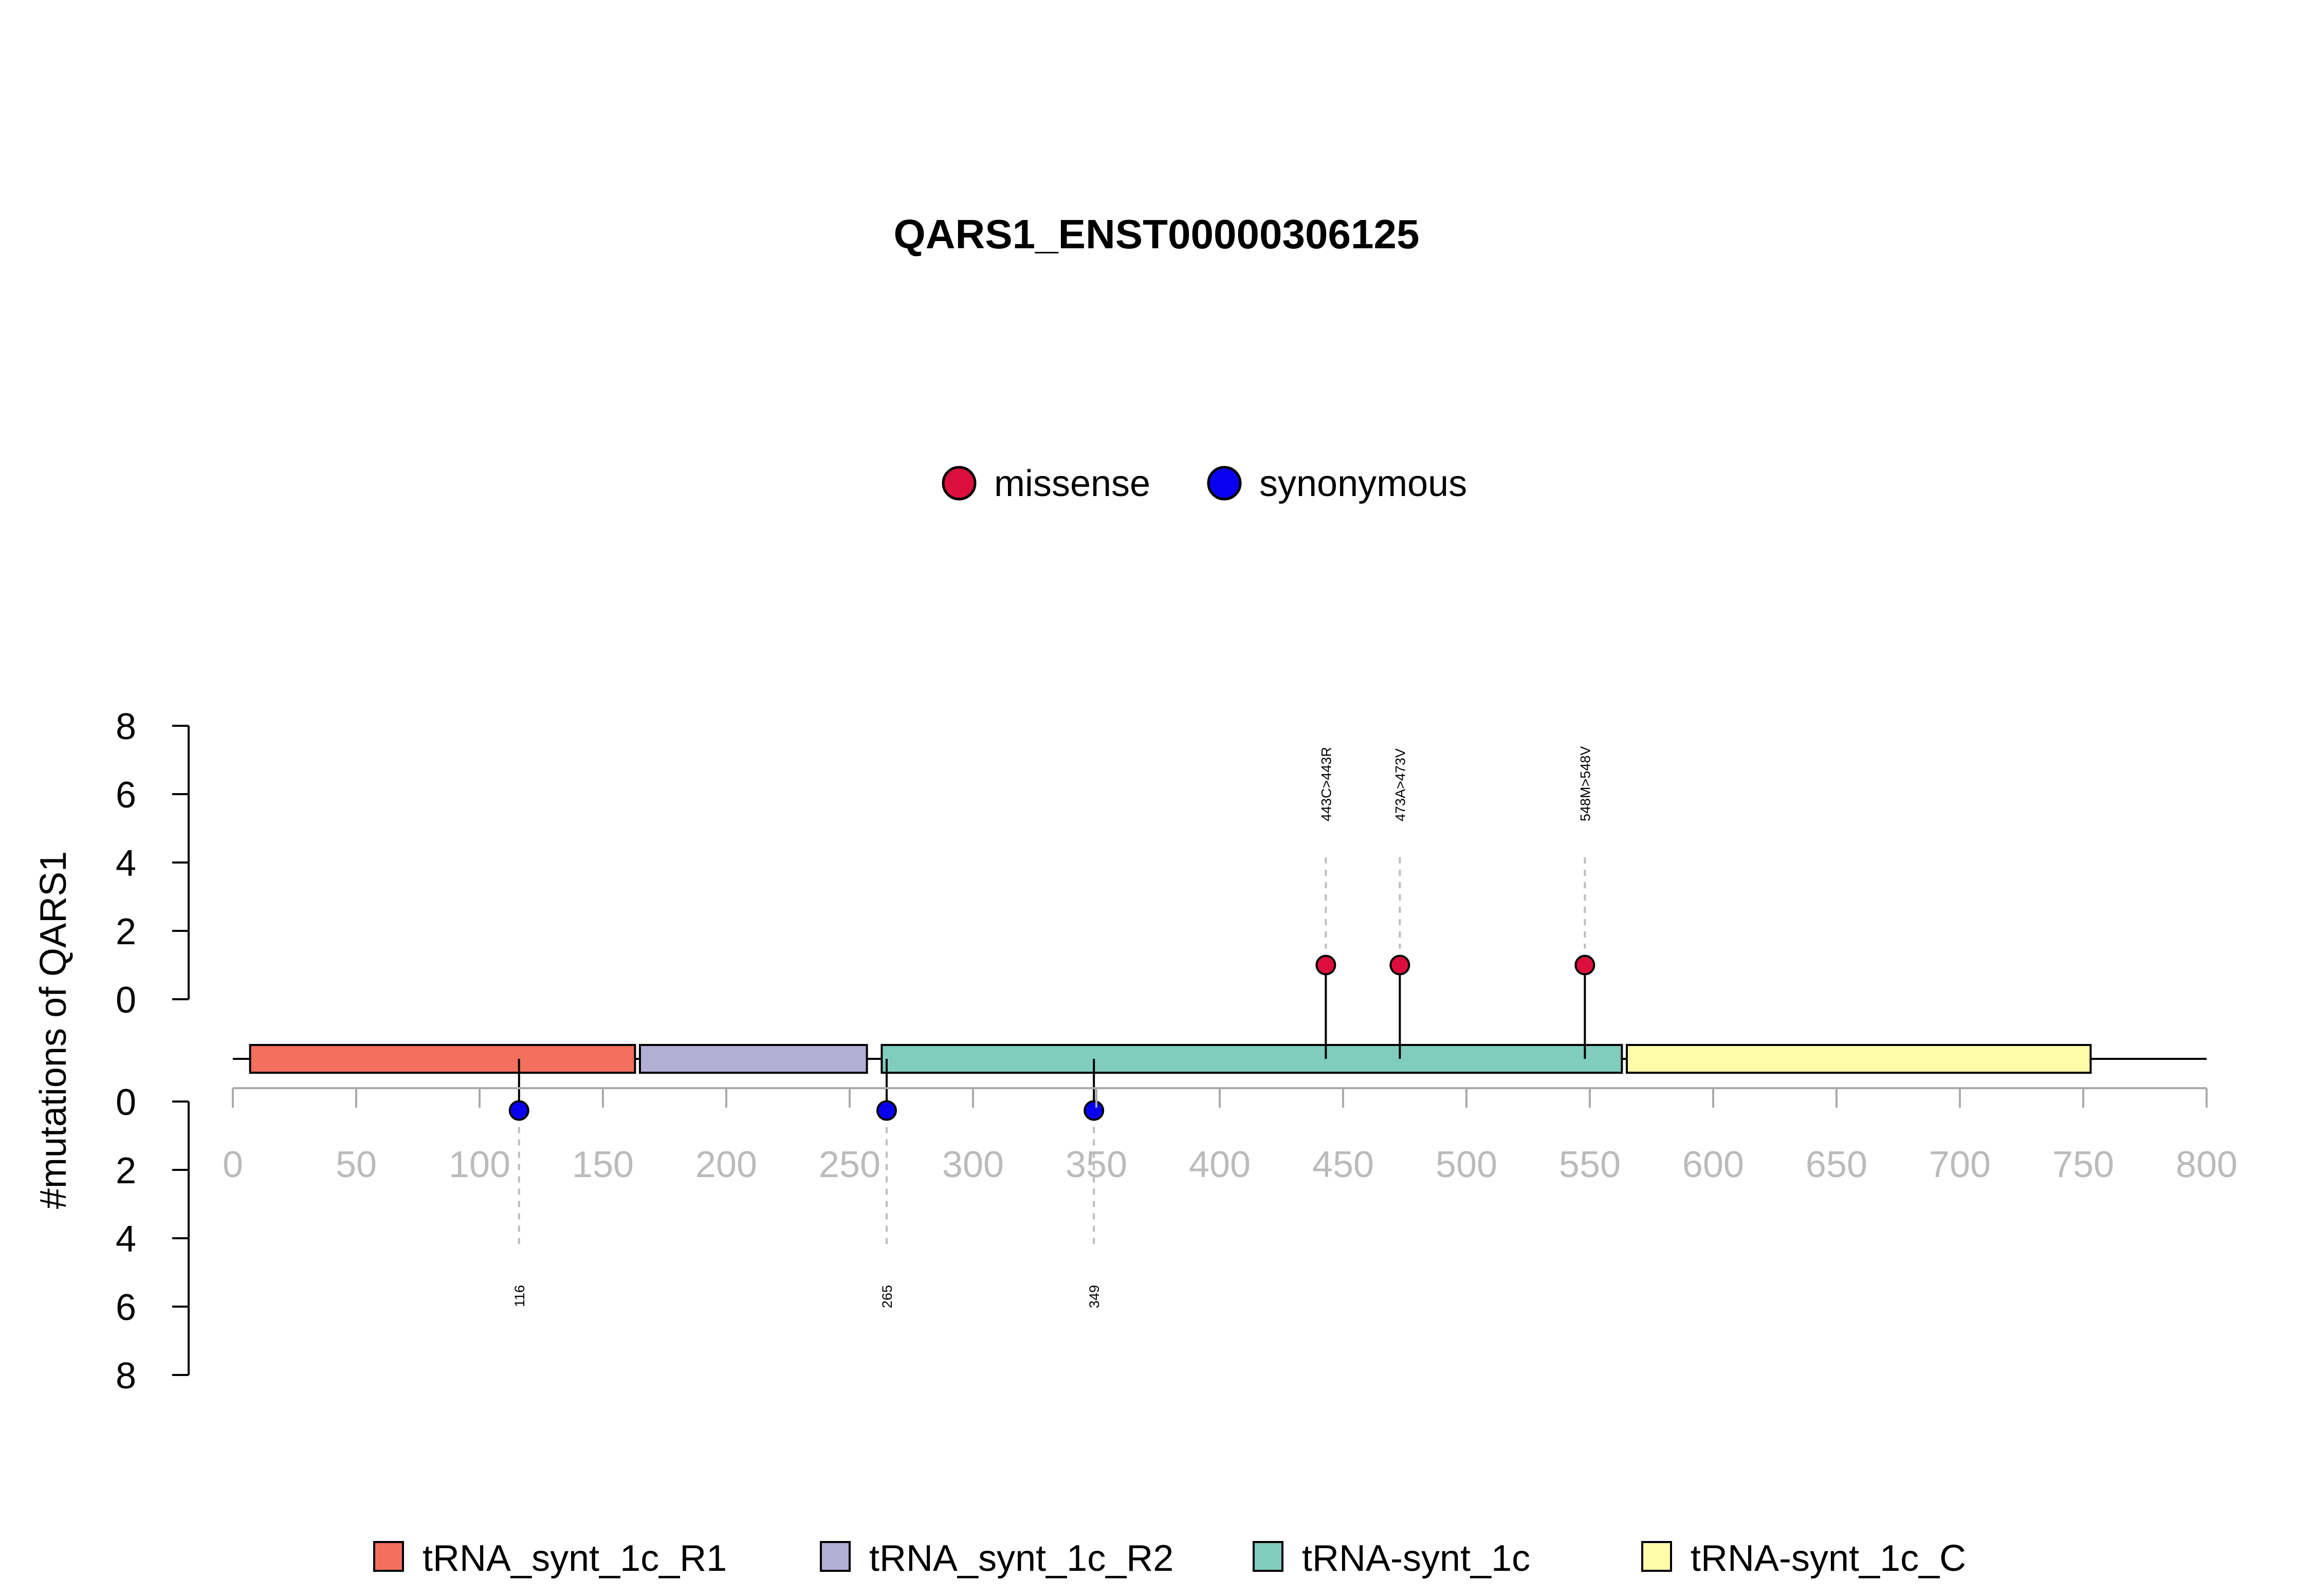 The image size is (2313, 1596). I want to click on lollipop-heads, so click(1051, 1038).